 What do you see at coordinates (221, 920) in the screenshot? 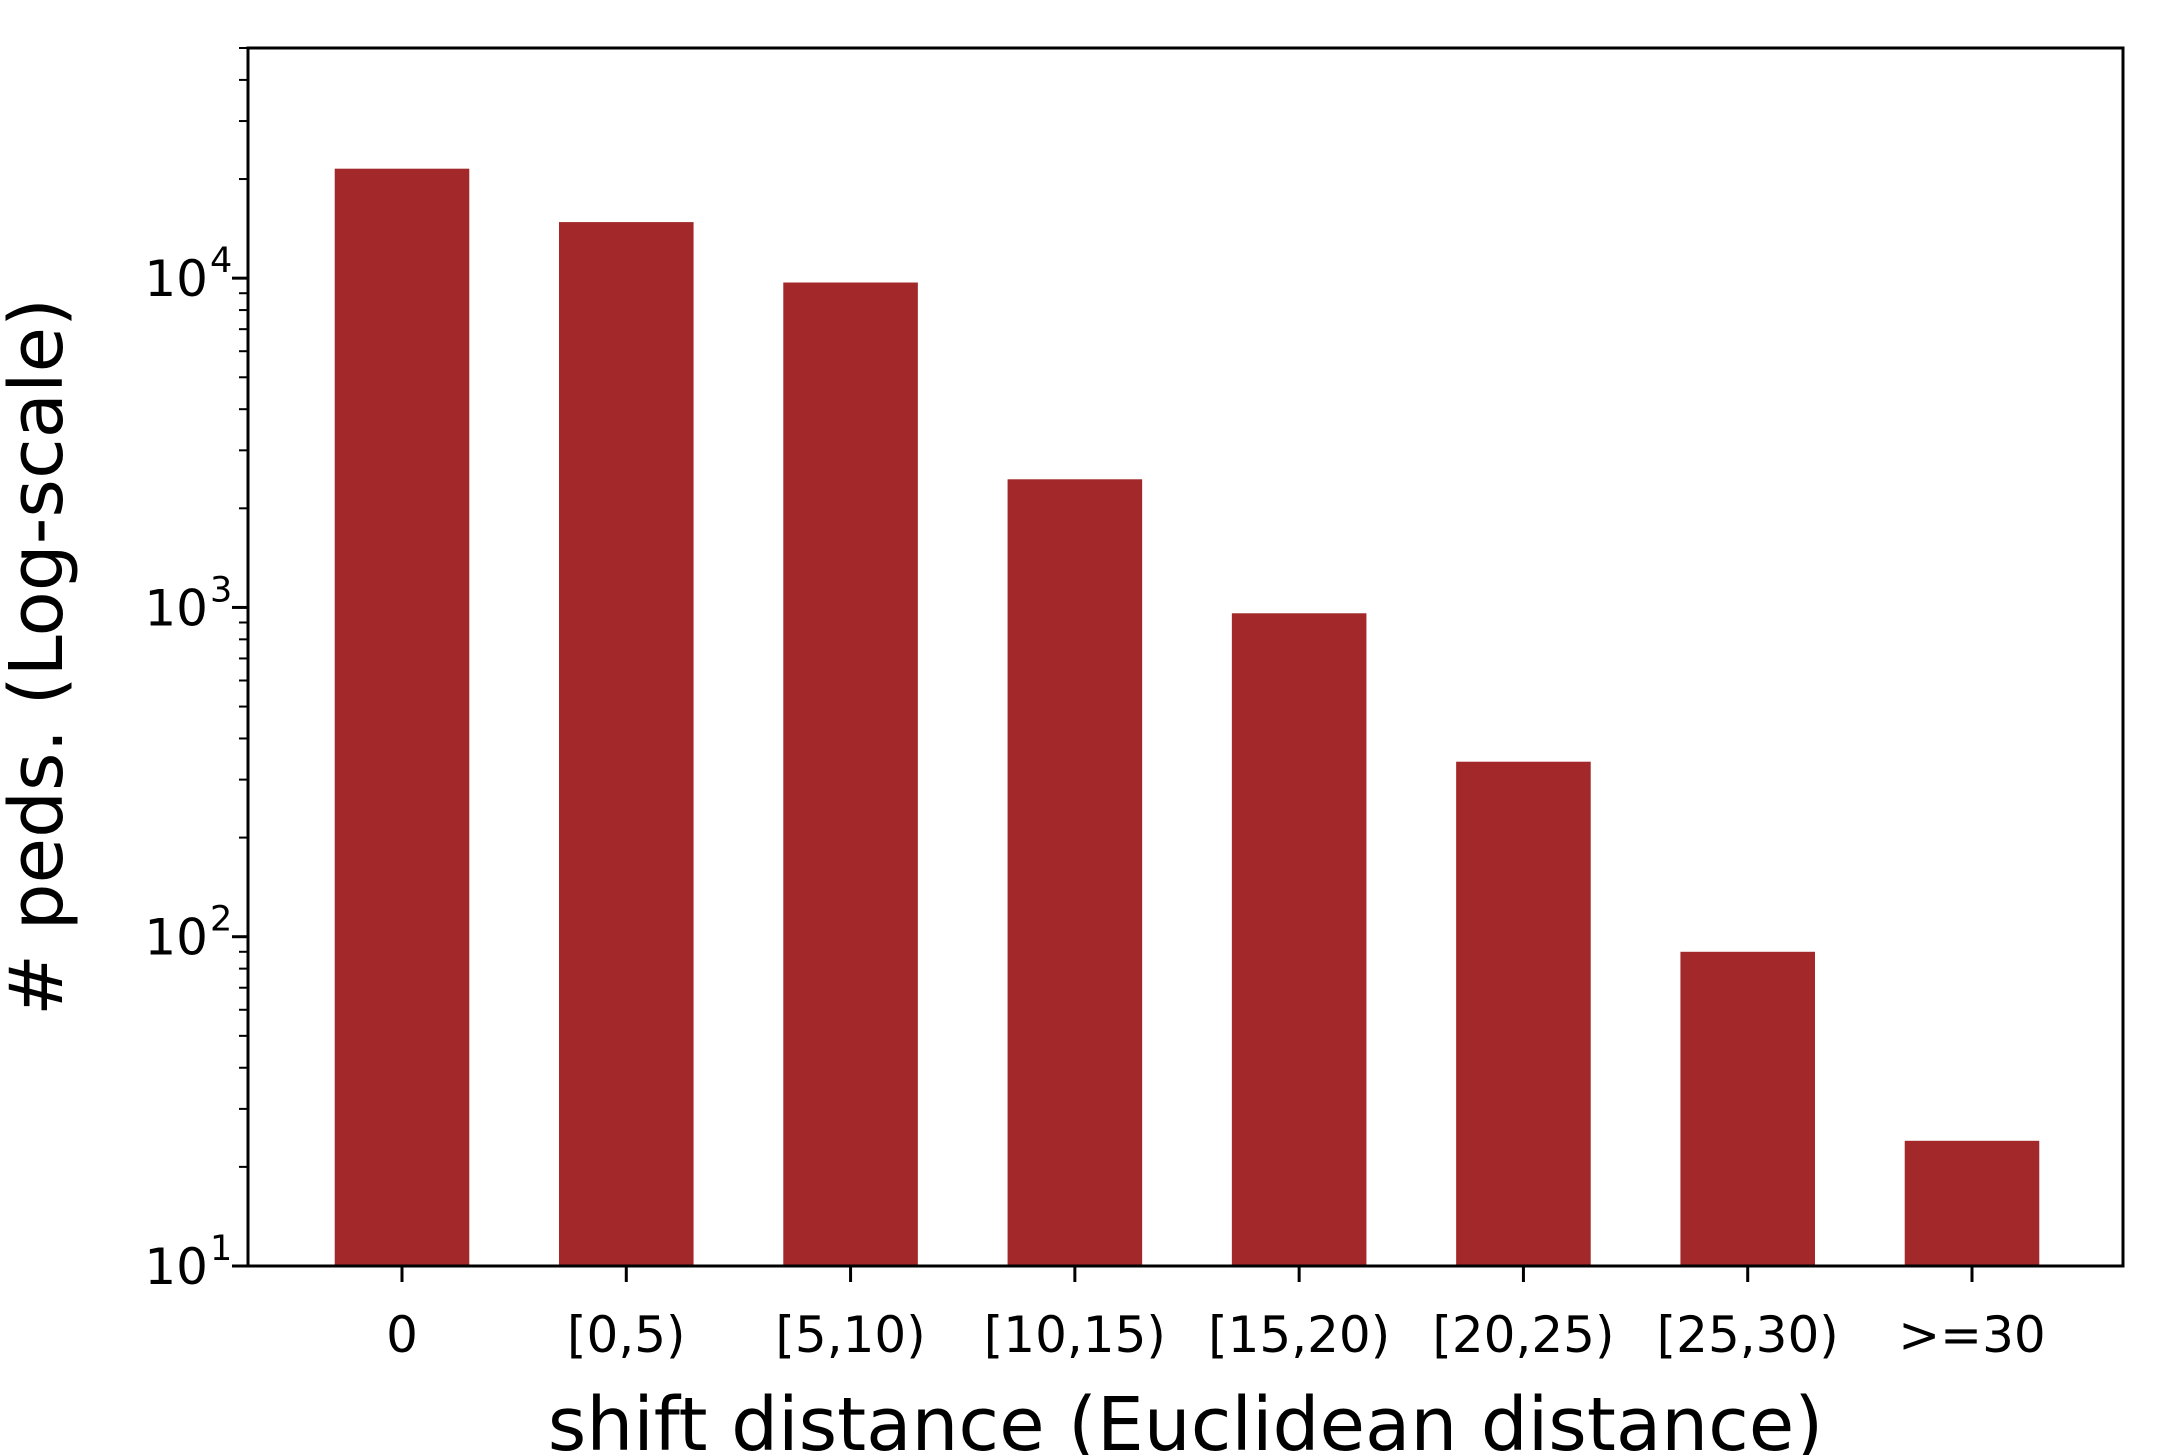
I see `y-tick-exponent: 2` at bounding box center [221, 920].